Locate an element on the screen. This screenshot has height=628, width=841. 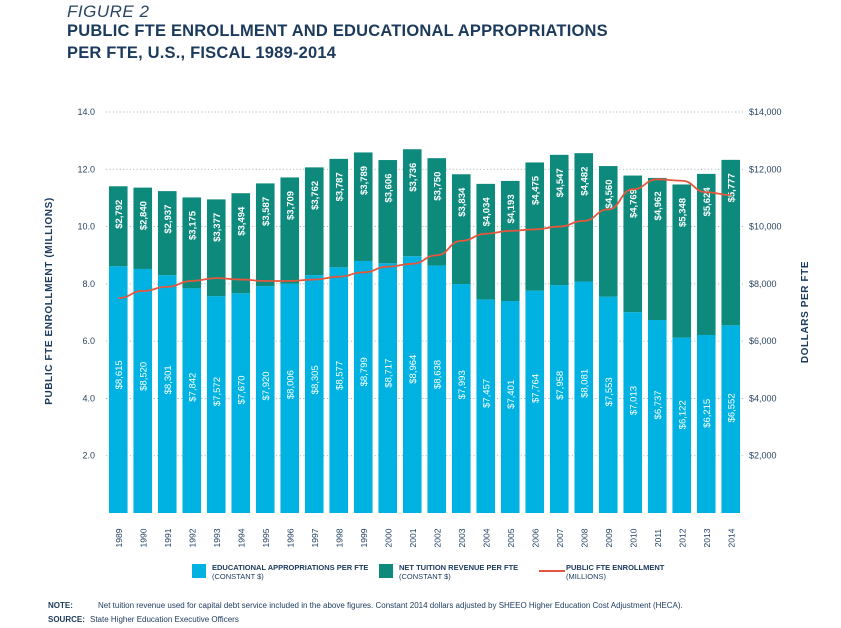
data-label-tuition: $2,792 is located at coordinates (119, 214).